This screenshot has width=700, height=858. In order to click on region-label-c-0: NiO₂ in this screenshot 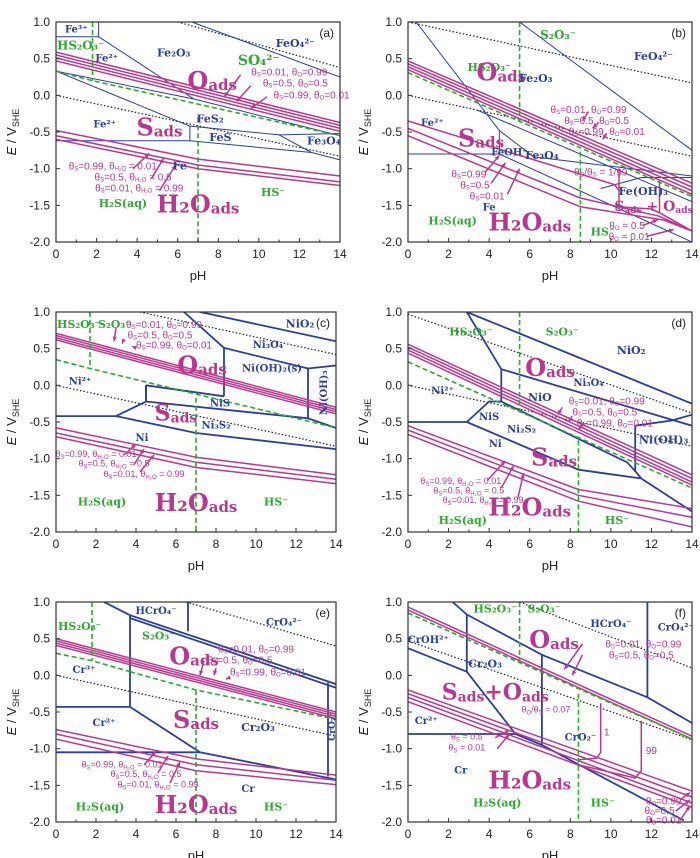, I will do `click(300, 323)`.